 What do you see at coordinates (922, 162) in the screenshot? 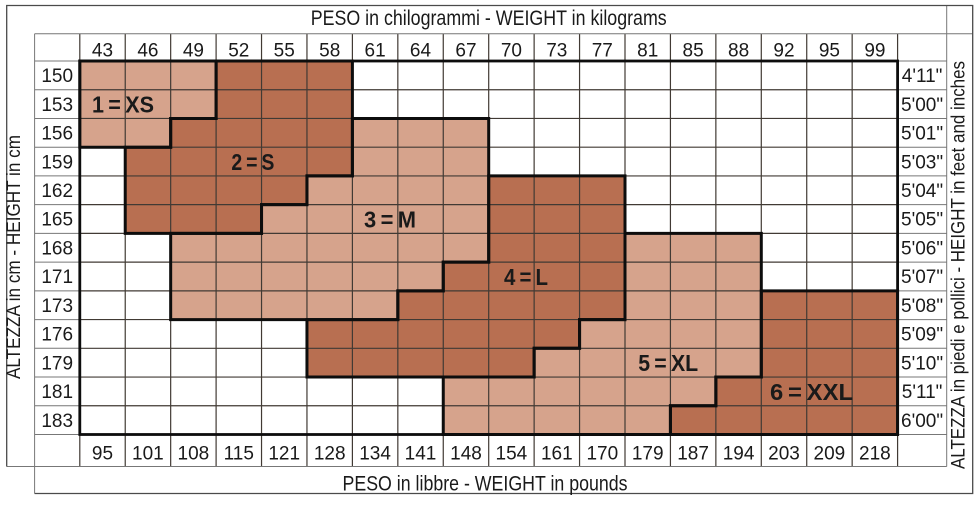
I see `svg-text: 5'03"` at bounding box center [922, 162].